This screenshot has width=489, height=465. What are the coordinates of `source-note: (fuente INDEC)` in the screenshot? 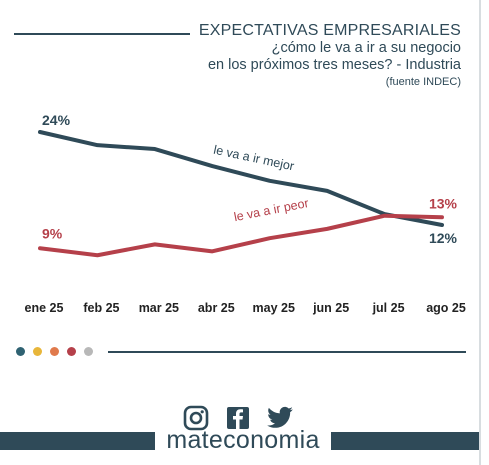 It's located at (423, 82).